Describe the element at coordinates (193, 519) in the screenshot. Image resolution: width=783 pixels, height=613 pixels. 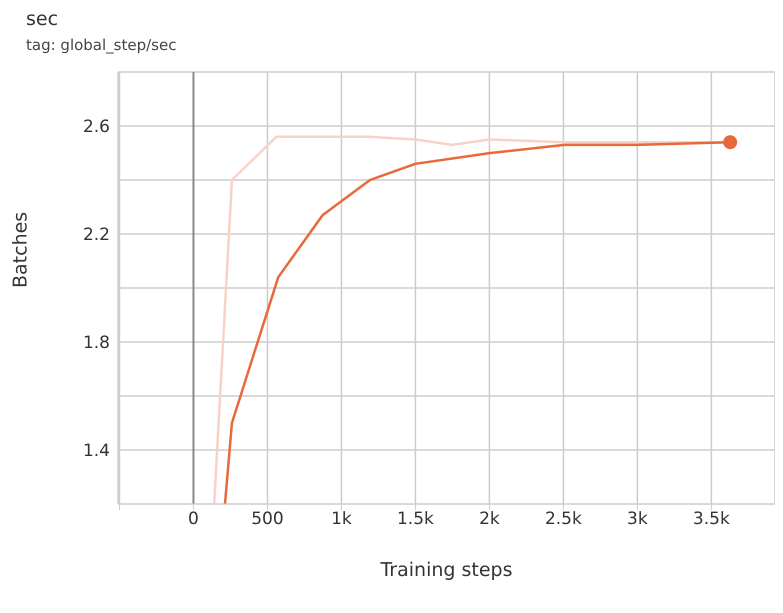
I see `x-tick-label: 0` at that location.